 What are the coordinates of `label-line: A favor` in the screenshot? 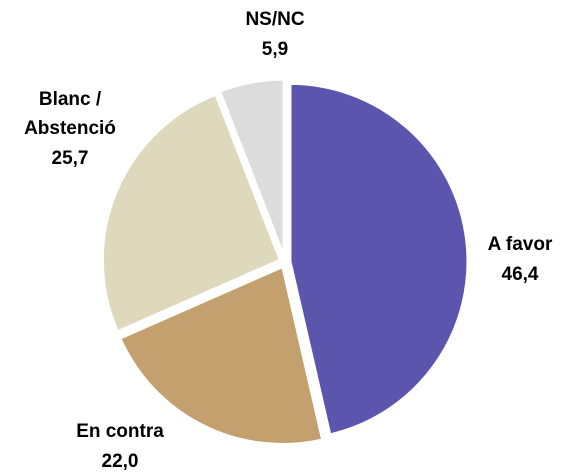 It's located at (520, 244).